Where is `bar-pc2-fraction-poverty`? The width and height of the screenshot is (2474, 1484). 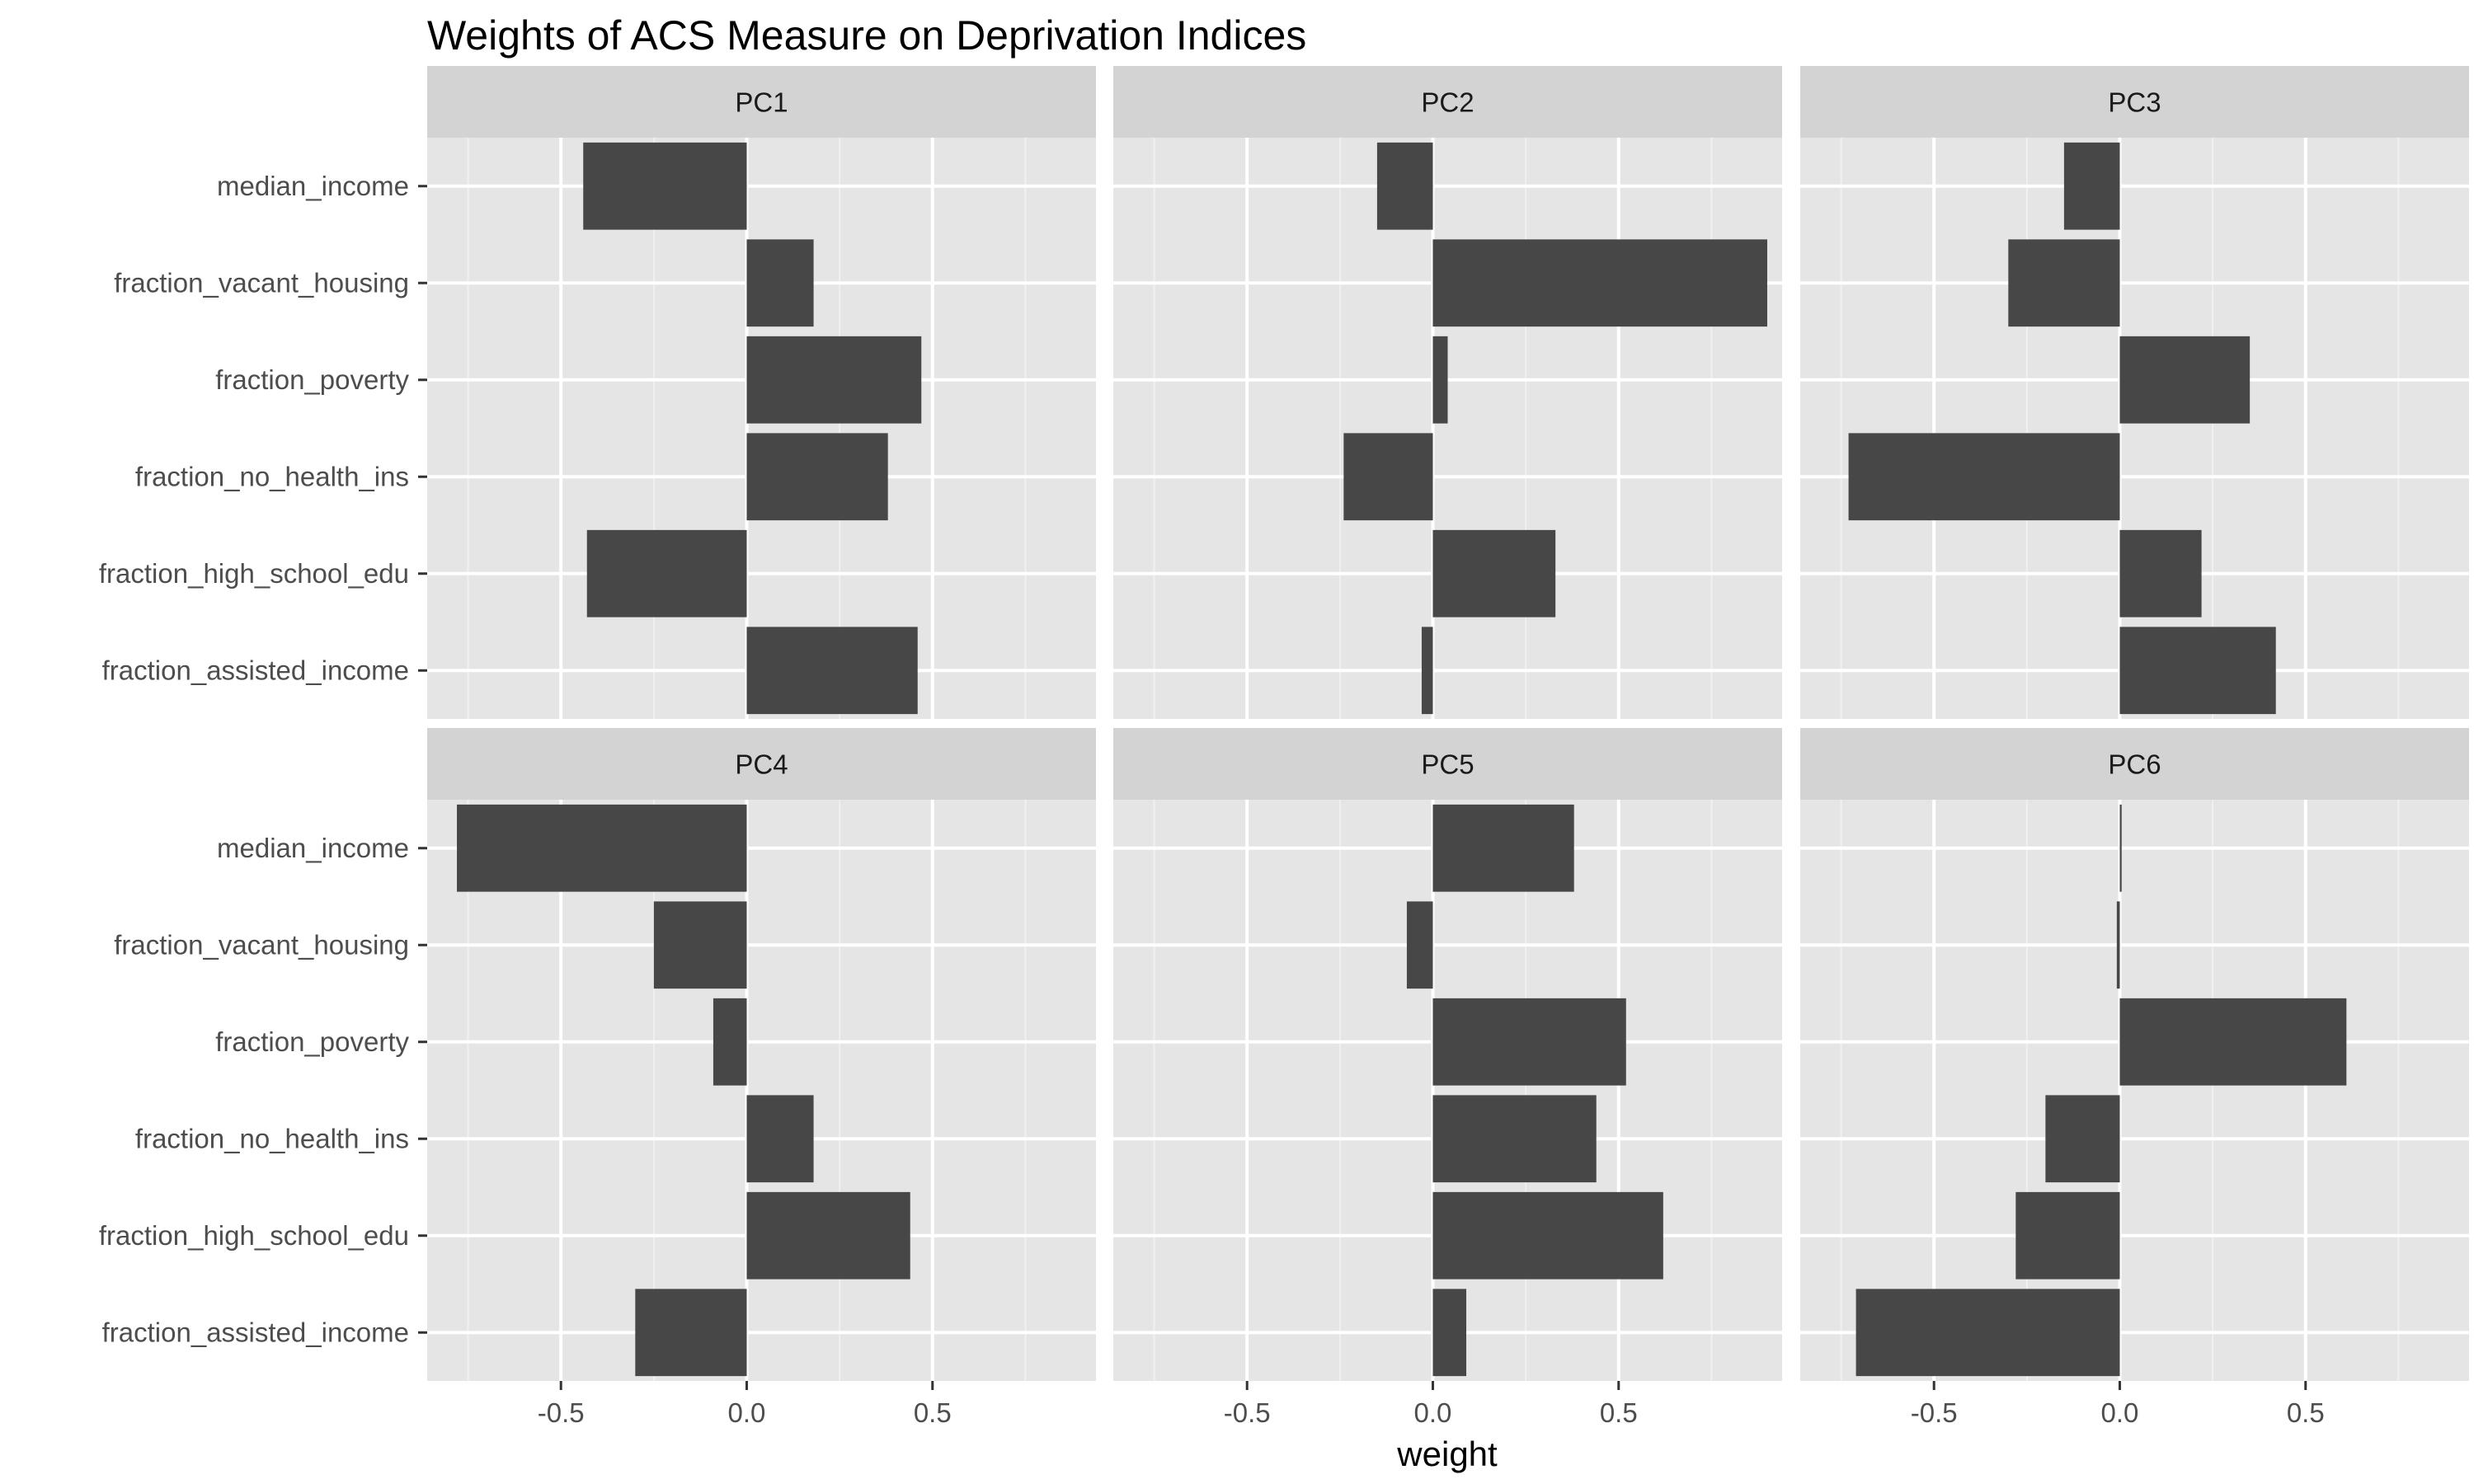 bar-pc2-fraction-poverty is located at coordinates (1440, 380).